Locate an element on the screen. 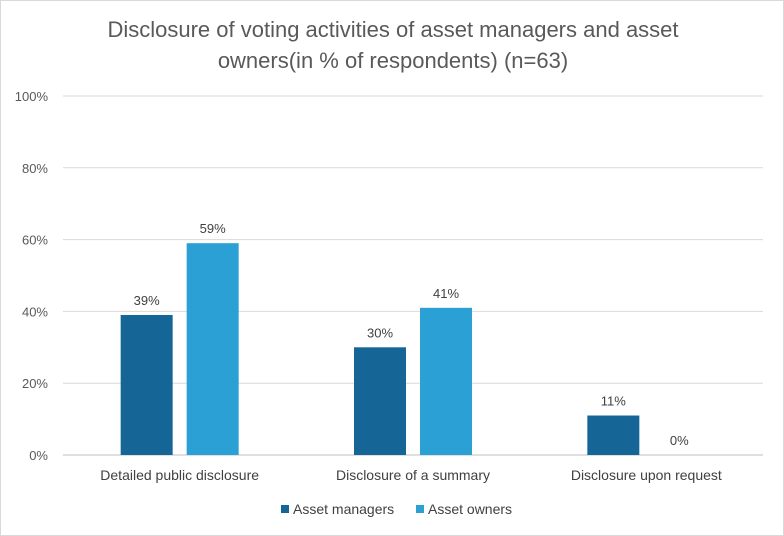 The image size is (784, 536). y-tick-label: 80% is located at coordinates (35, 168).